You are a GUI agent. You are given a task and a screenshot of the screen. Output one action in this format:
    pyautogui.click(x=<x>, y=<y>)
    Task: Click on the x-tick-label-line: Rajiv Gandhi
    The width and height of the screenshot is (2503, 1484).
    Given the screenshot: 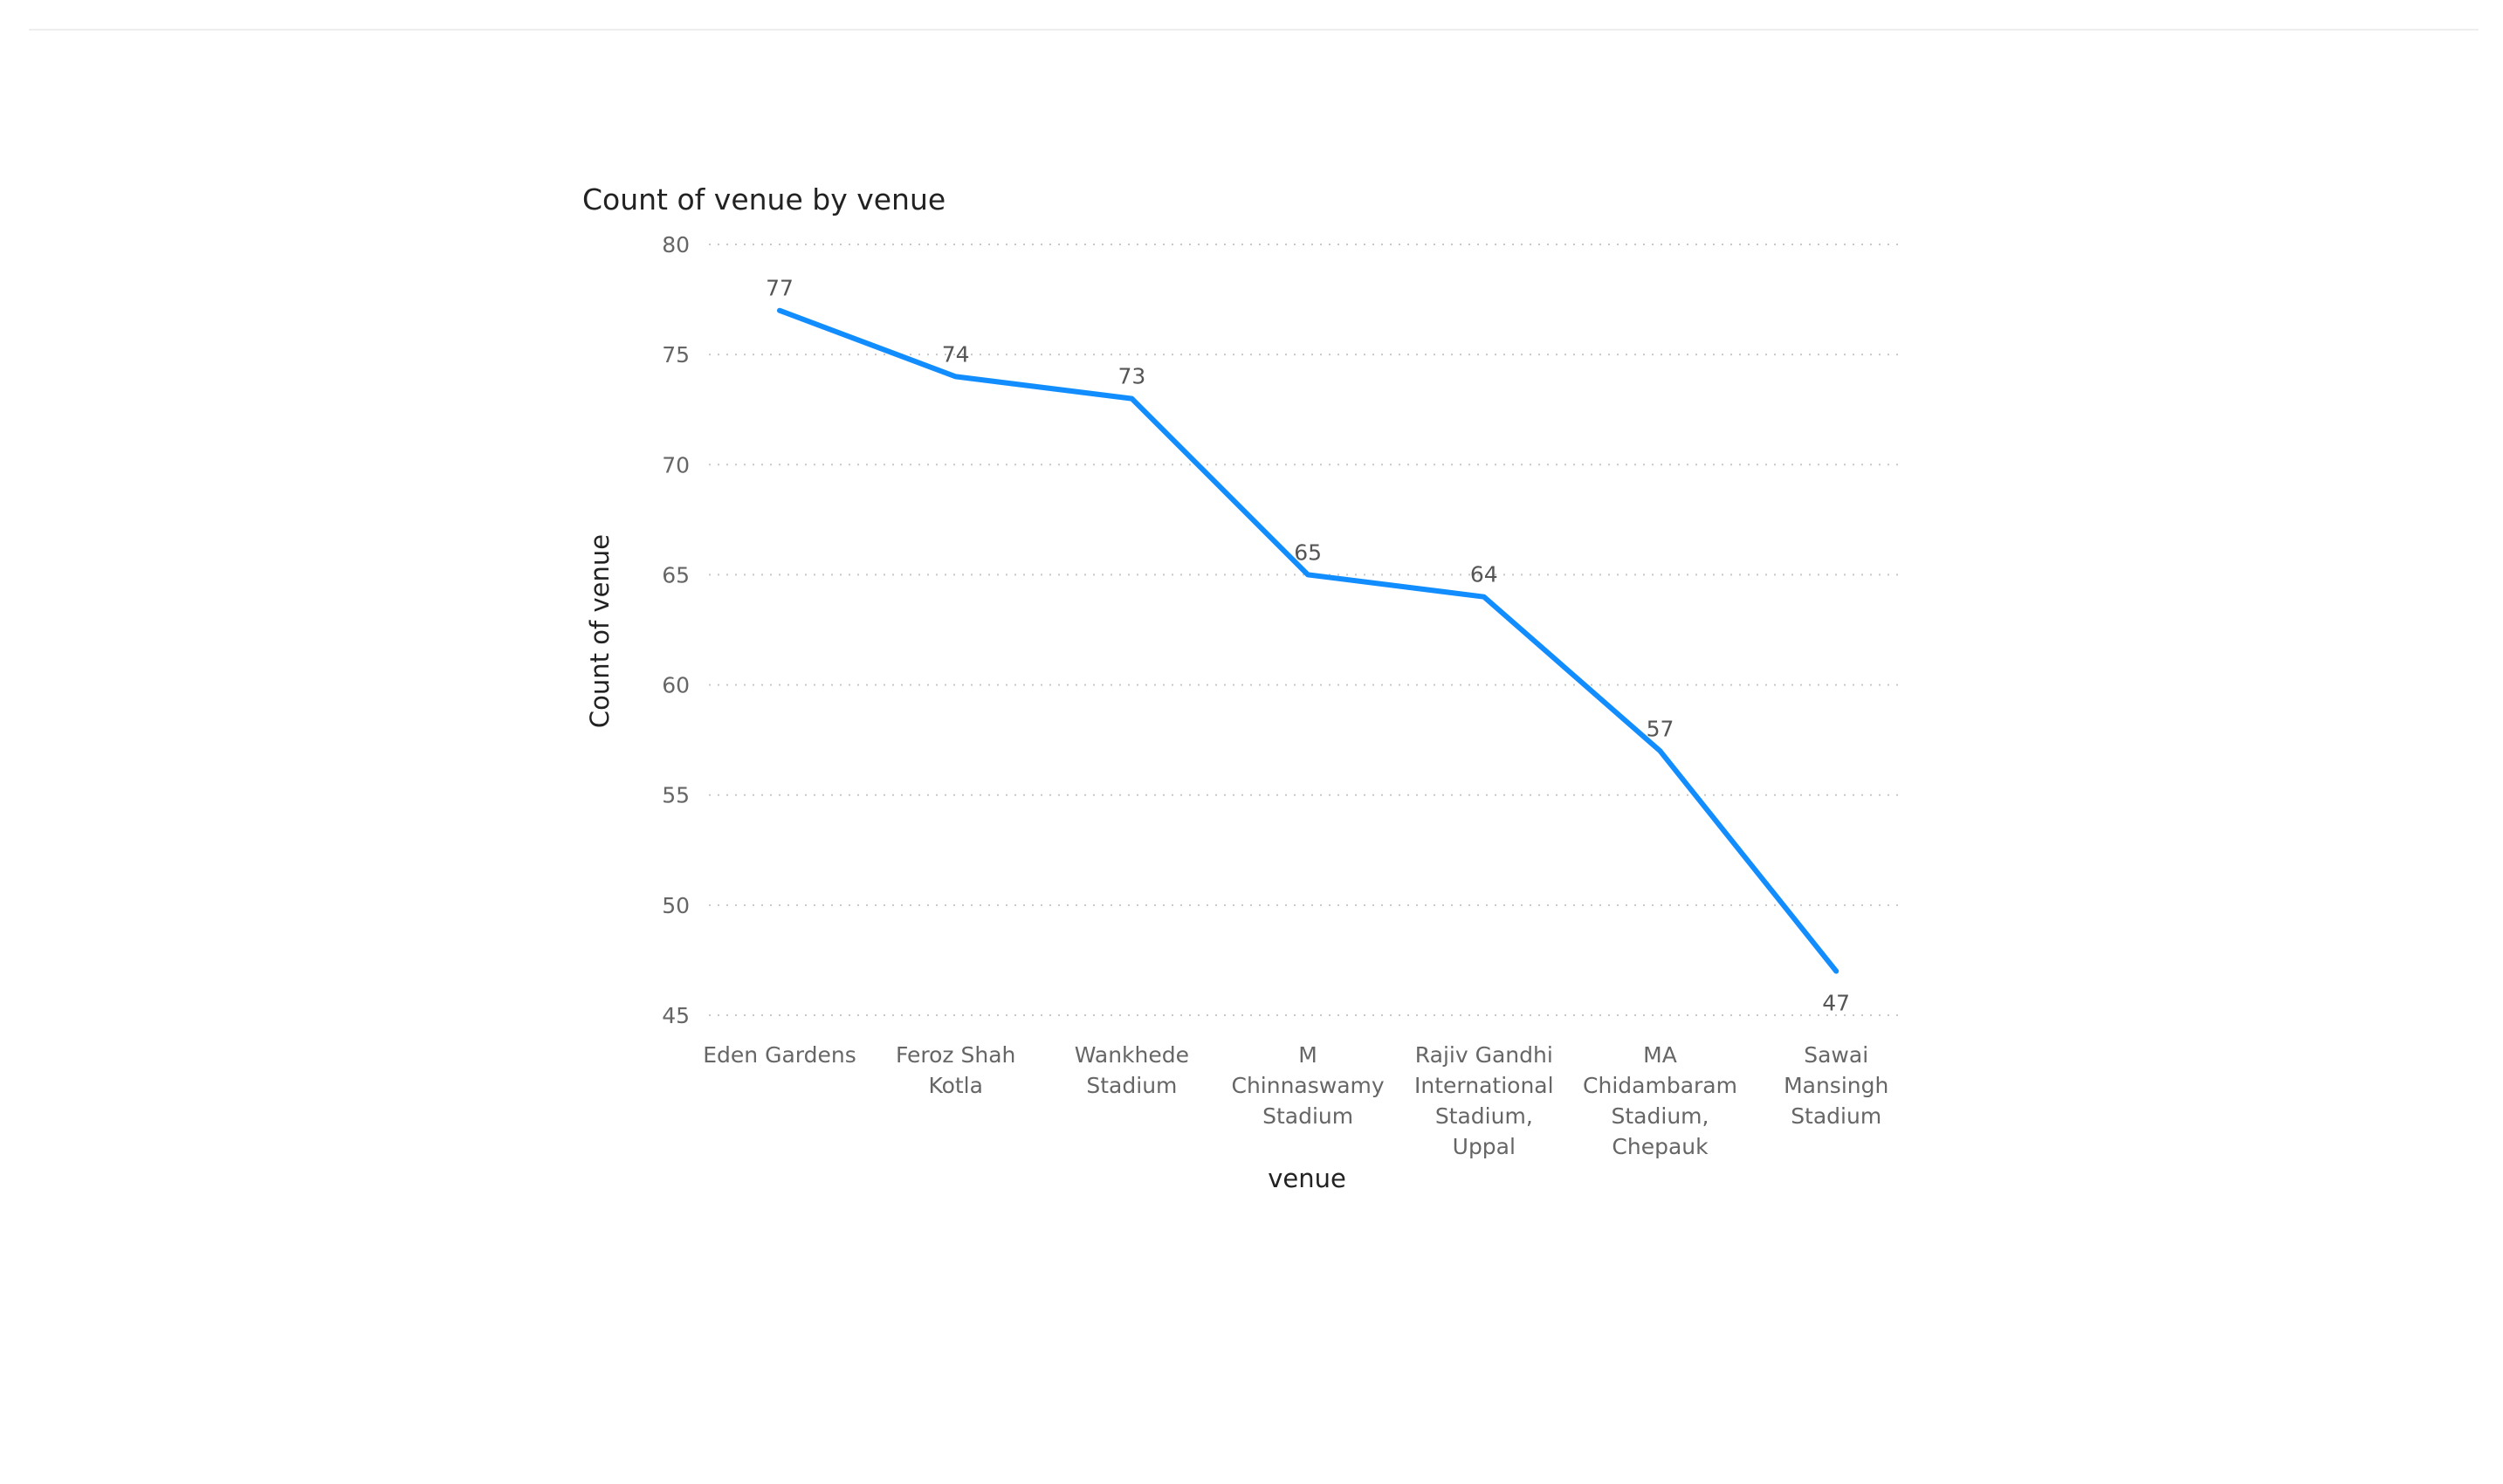 What is the action you would take?
    pyautogui.click(x=1484, y=1055)
    